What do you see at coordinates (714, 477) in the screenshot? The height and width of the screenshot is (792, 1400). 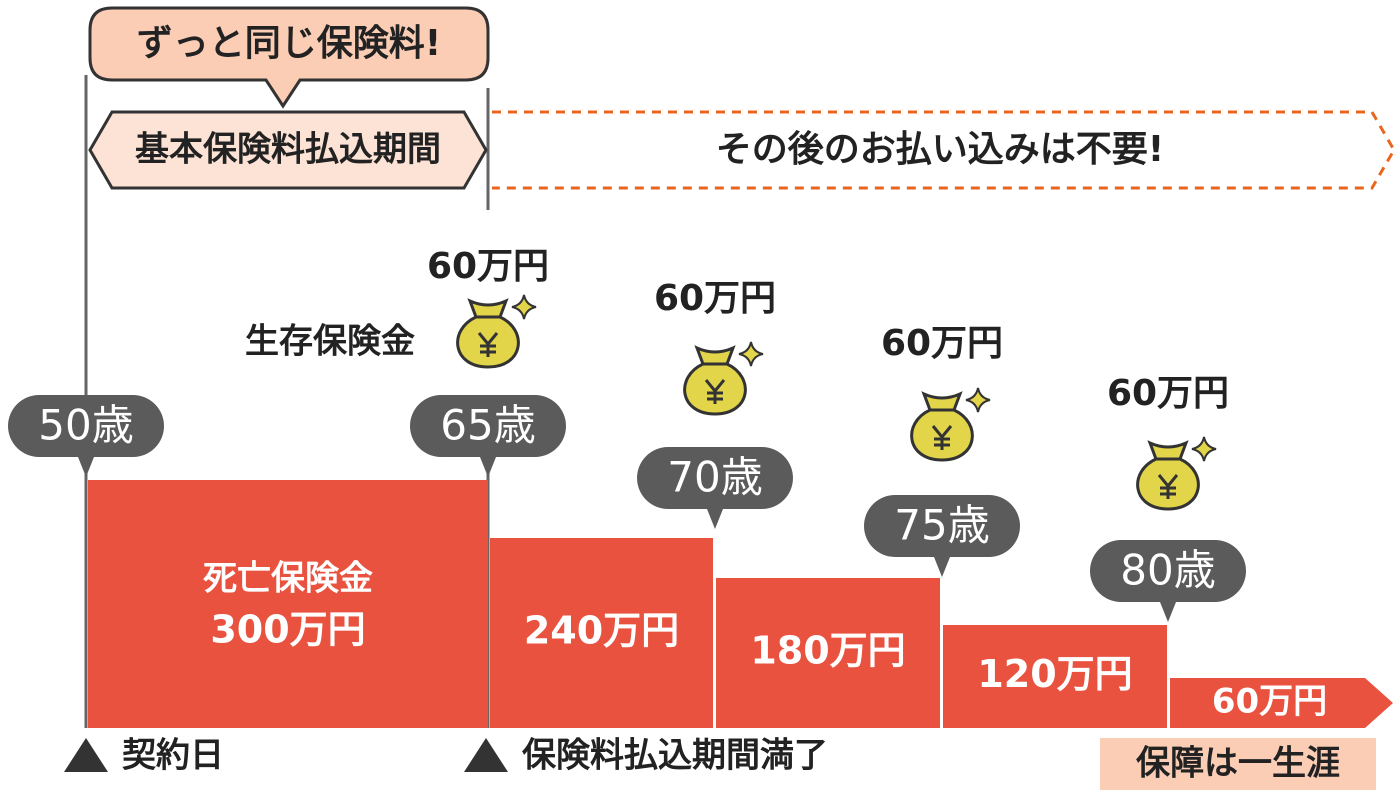 I see `age-text: 70歳` at bounding box center [714, 477].